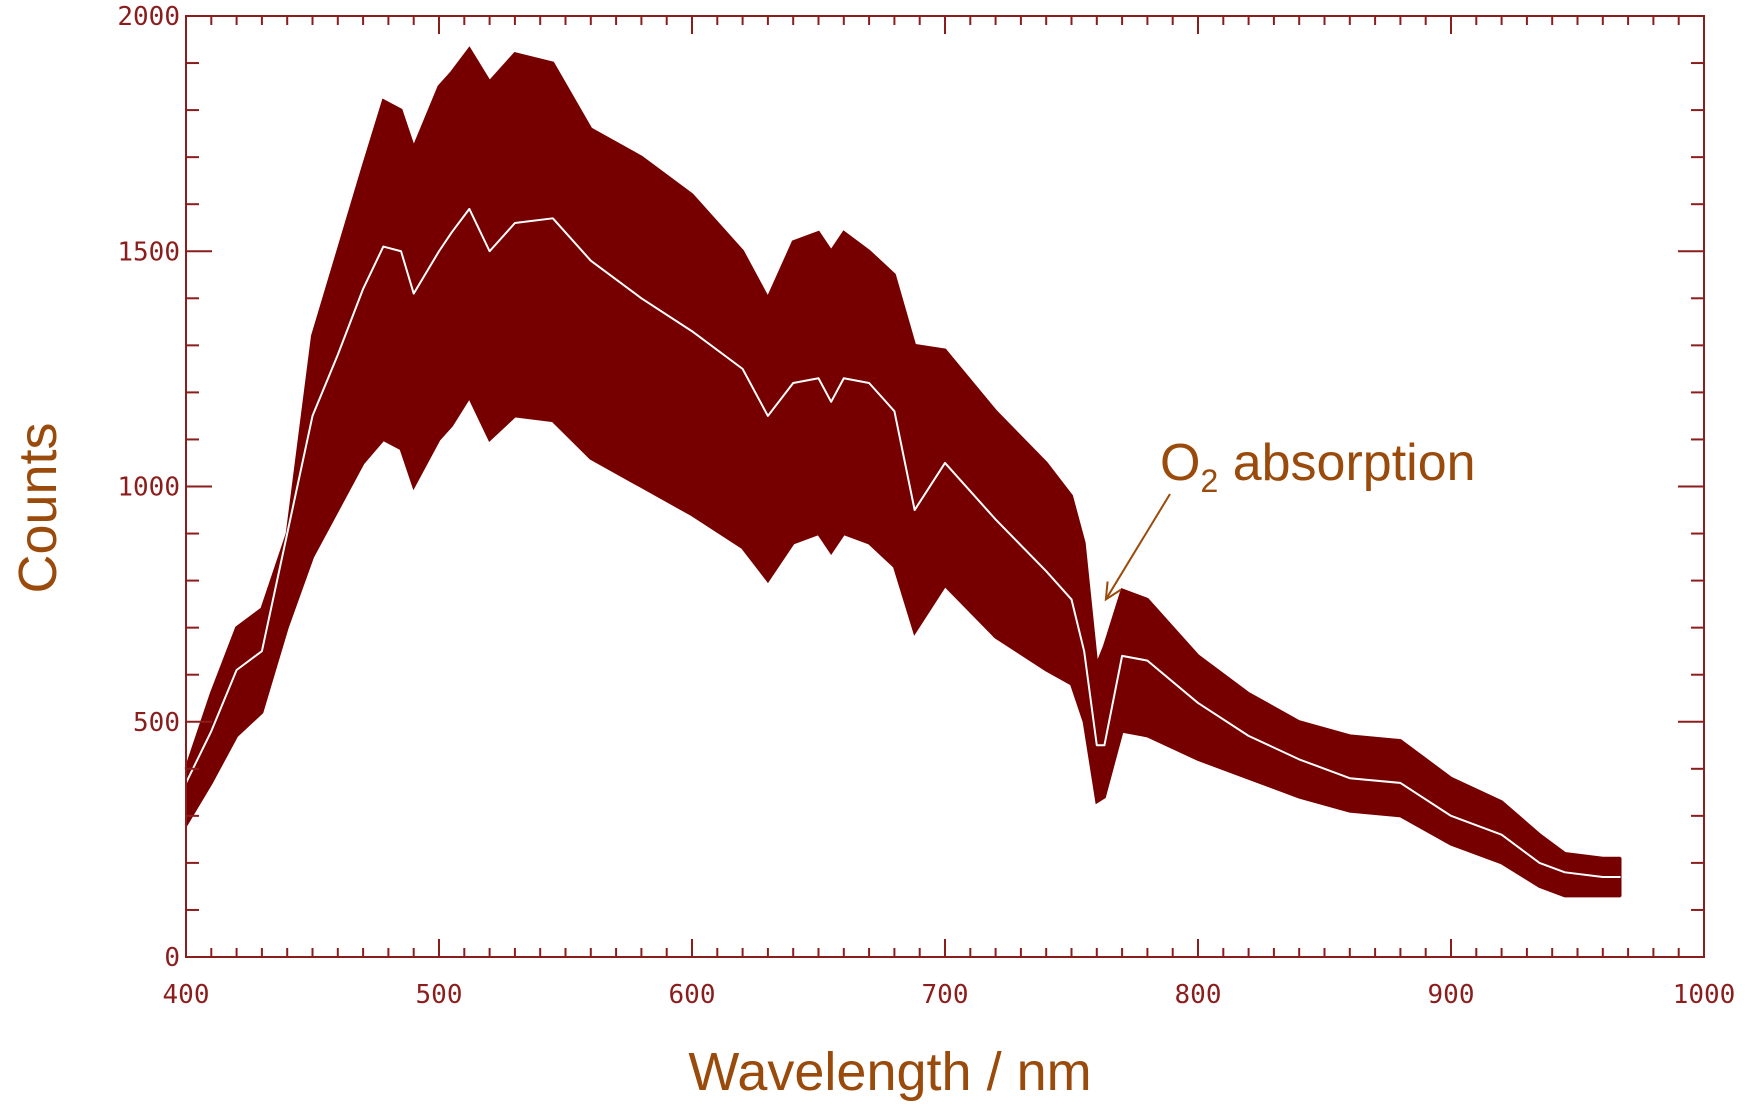 The height and width of the screenshot is (1113, 1757). What do you see at coordinates (1318, 466) in the screenshot?
I see `annotation-o2-absorption: O2 absorption` at bounding box center [1318, 466].